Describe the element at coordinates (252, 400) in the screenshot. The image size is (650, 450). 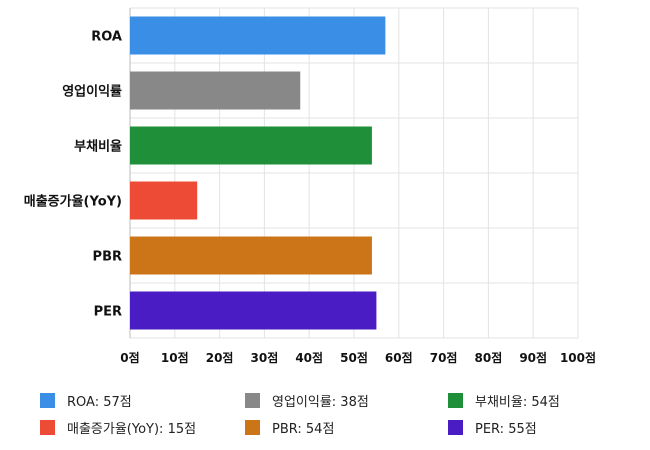
I see `legend-swatch-operating-margin` at that location.